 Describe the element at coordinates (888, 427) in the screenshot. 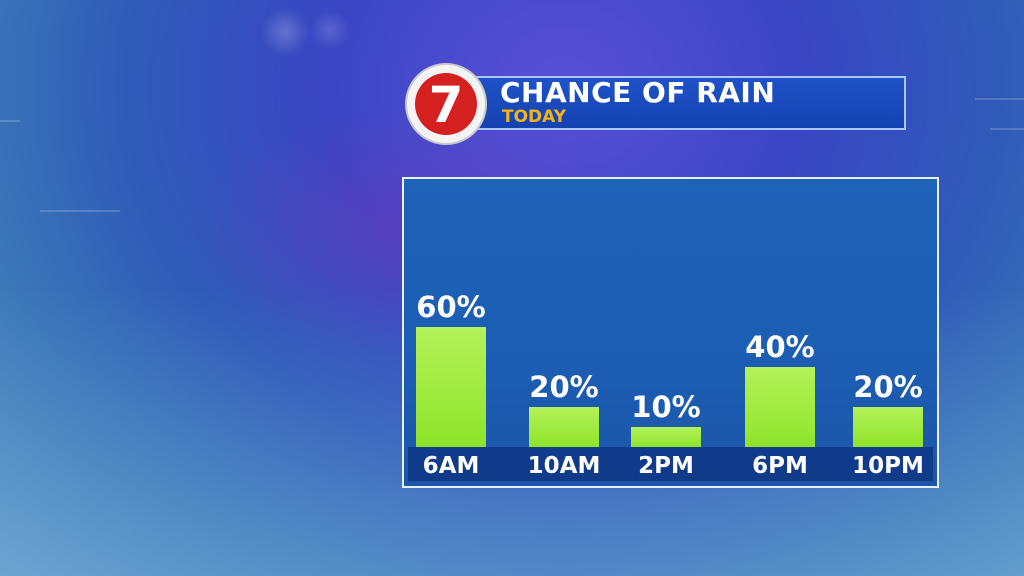

I see `bar-10pm` at that location.